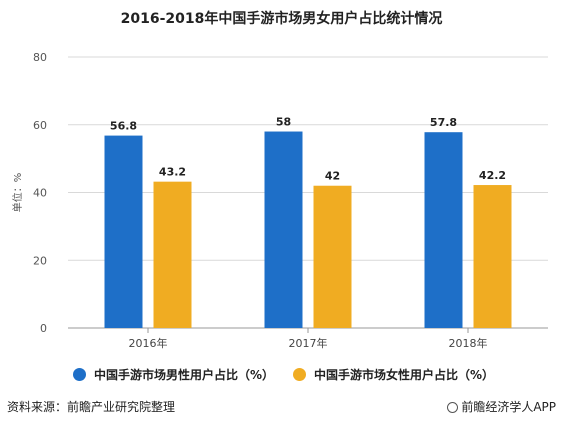 Image resolution: width=563 pixels, height=427 pixels. Describe the element at coordinates (40, 125) in the screenshot. I see `y-tick-label: 60` at that location.